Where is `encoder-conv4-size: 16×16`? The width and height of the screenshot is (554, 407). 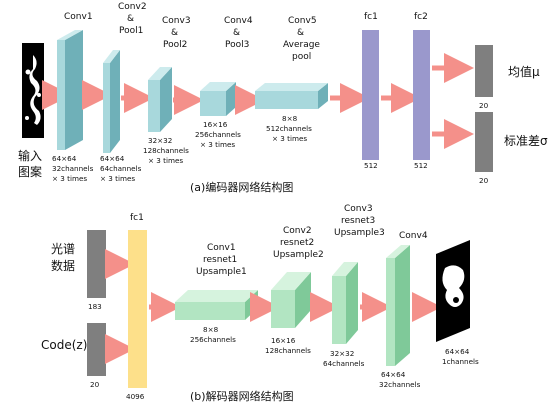 encoder-conv4-size: 16×16 is located at coordinates (215, 124).